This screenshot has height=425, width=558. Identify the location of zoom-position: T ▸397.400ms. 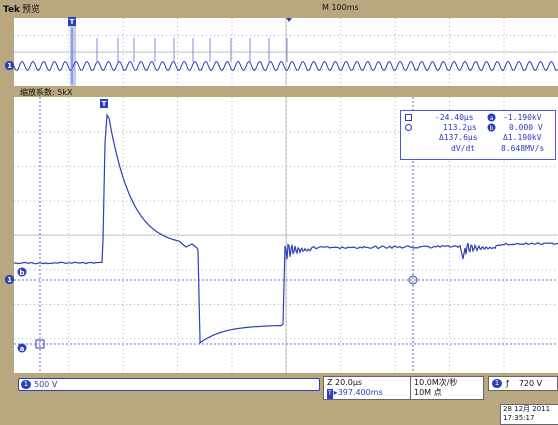
(367, 393).